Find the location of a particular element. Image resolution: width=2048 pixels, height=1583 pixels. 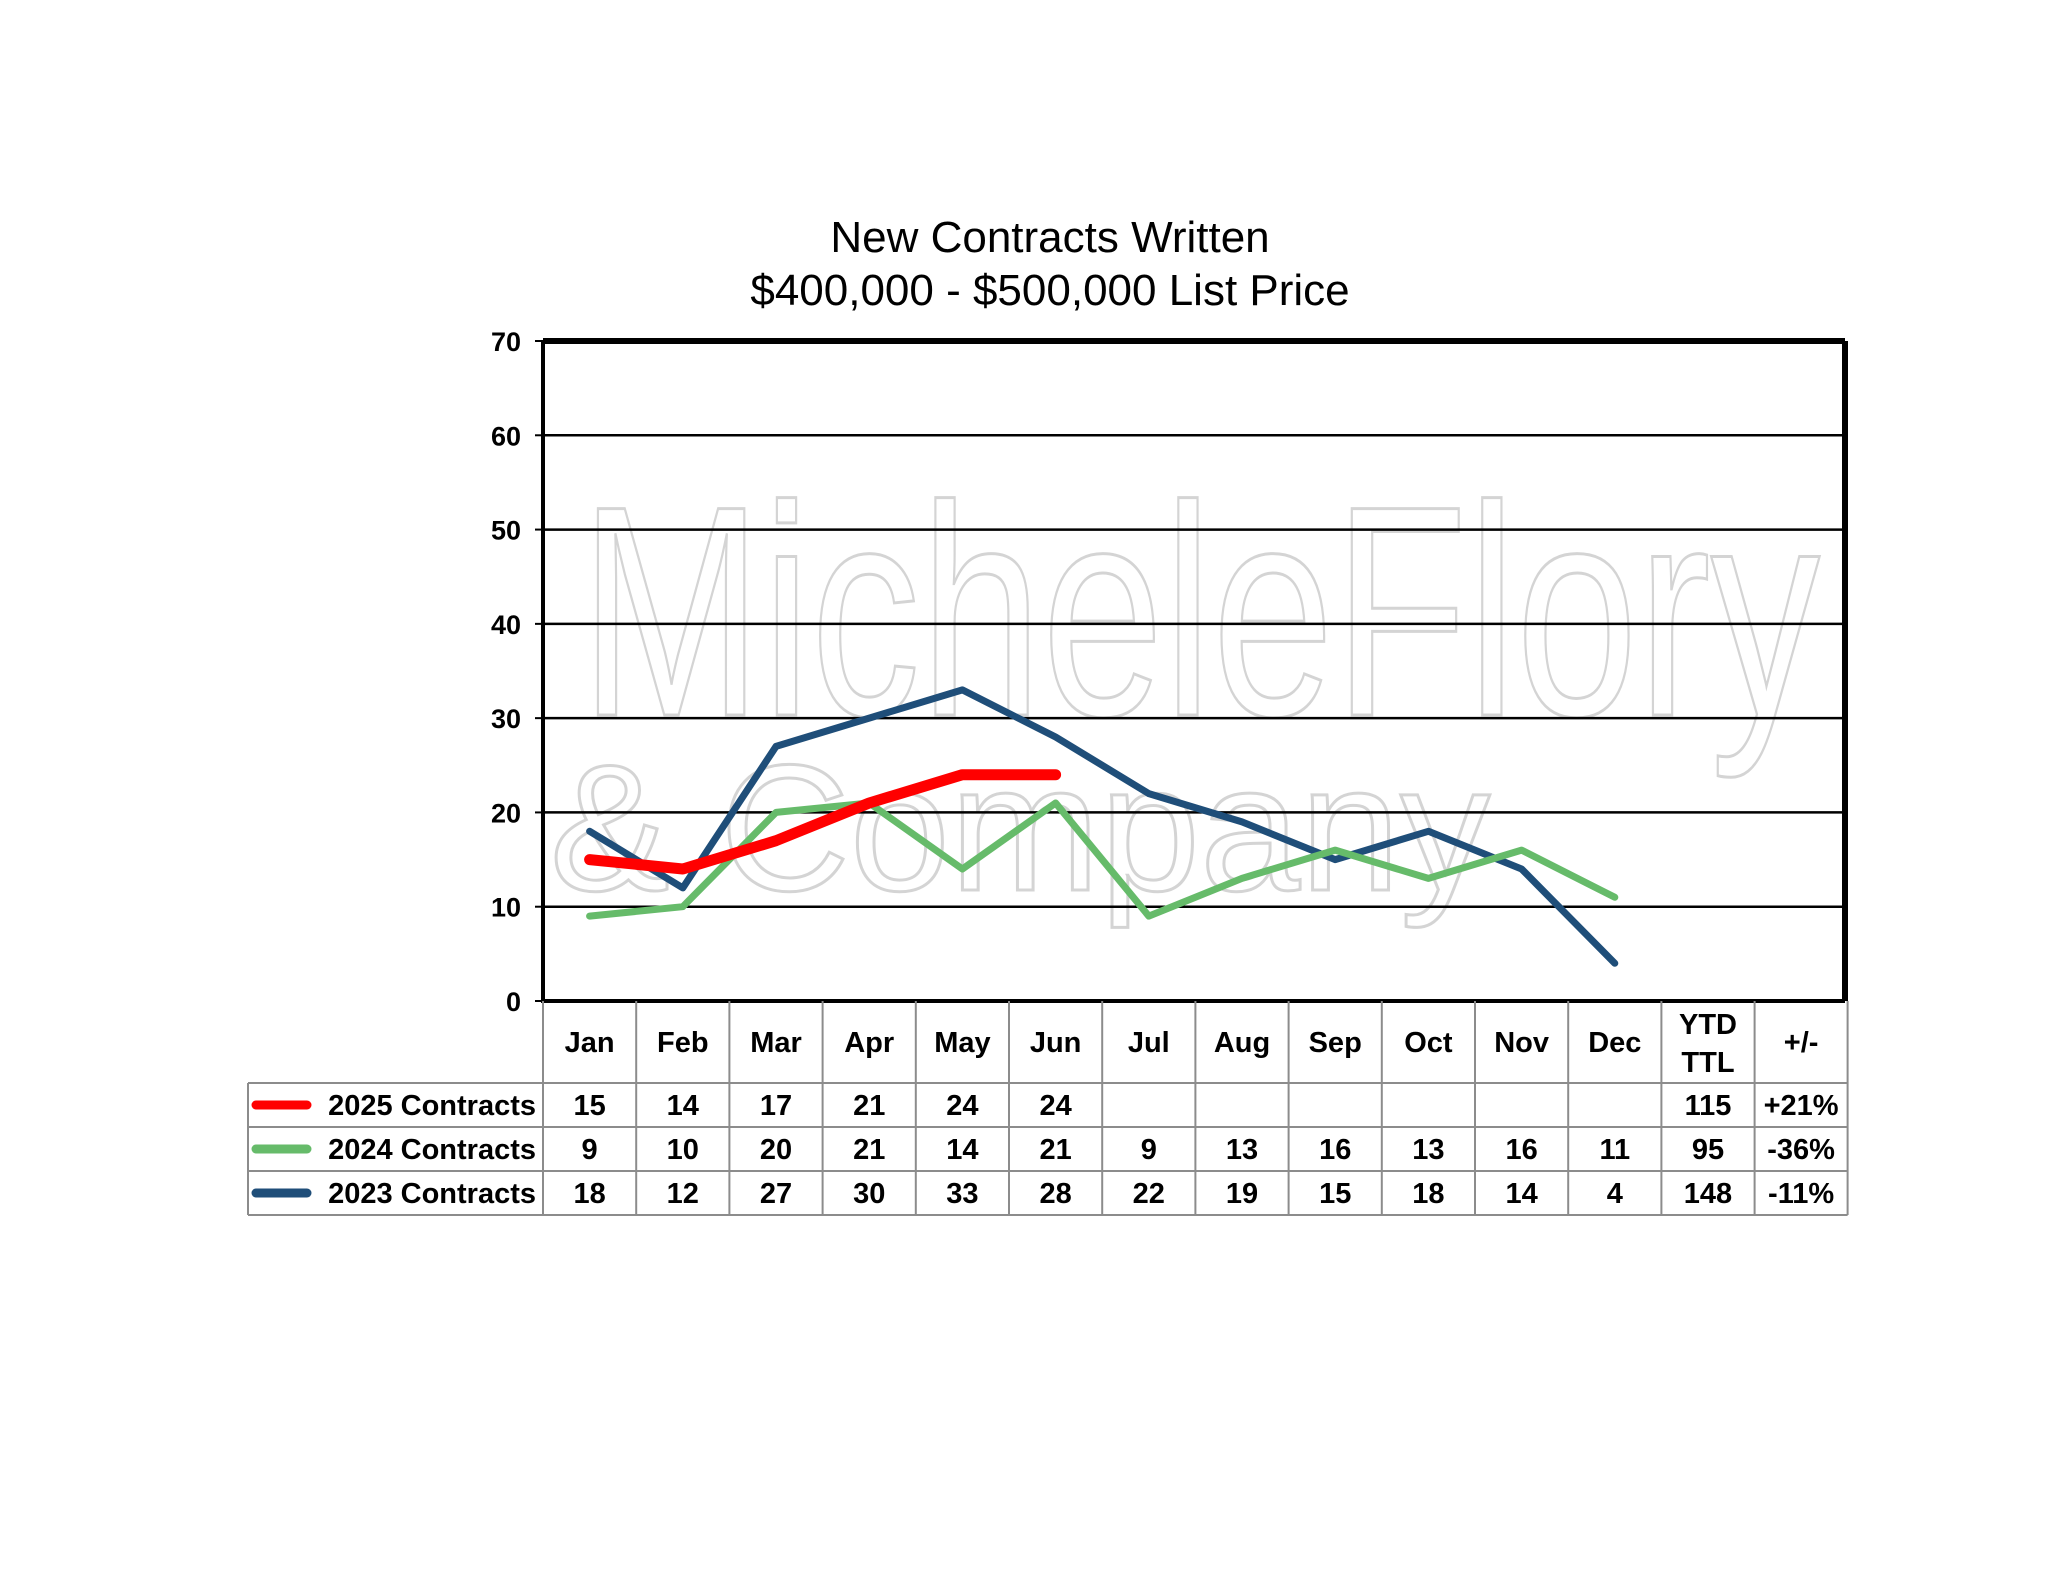

ytick-label-40: 40 is located at coordinates (506, 625).